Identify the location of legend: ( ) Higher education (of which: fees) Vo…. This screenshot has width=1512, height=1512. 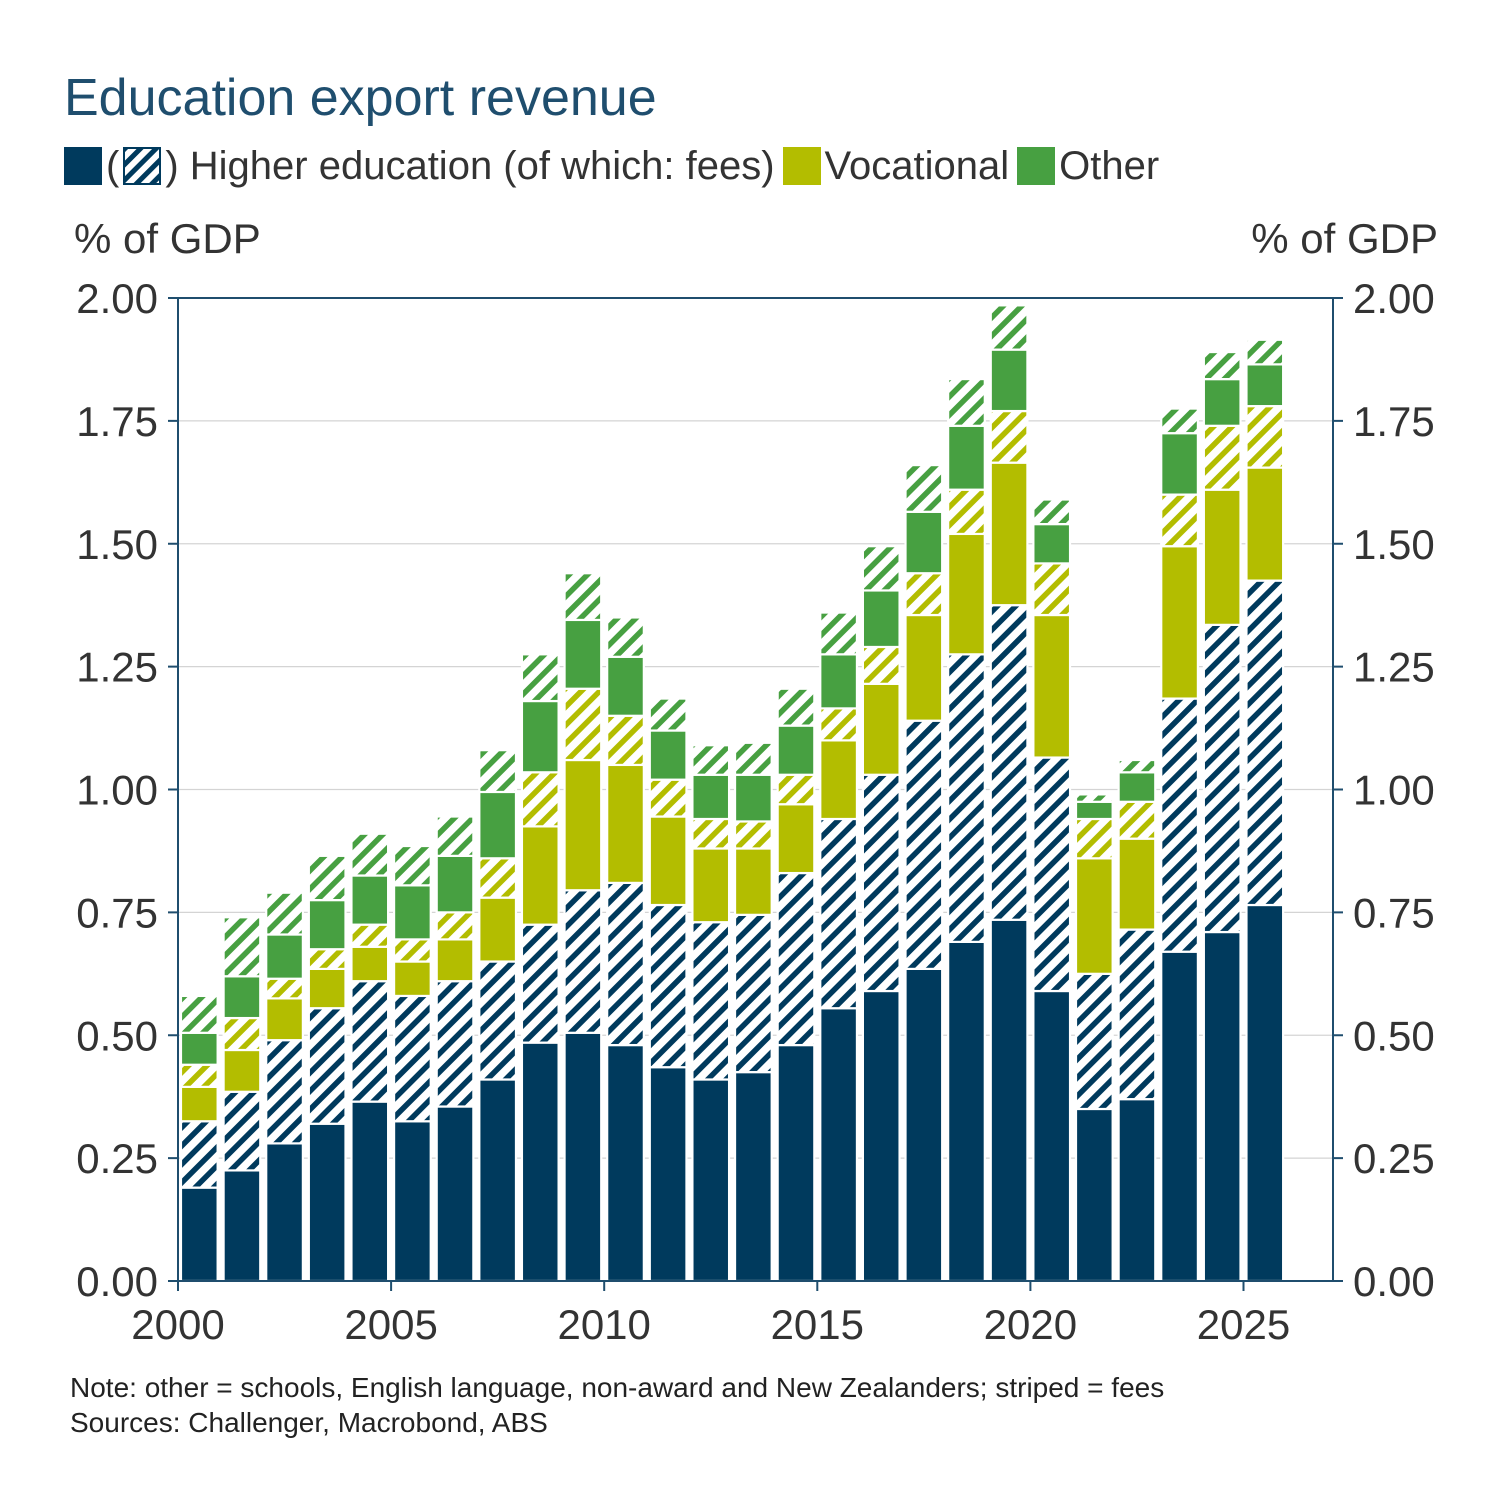
(613, 166).